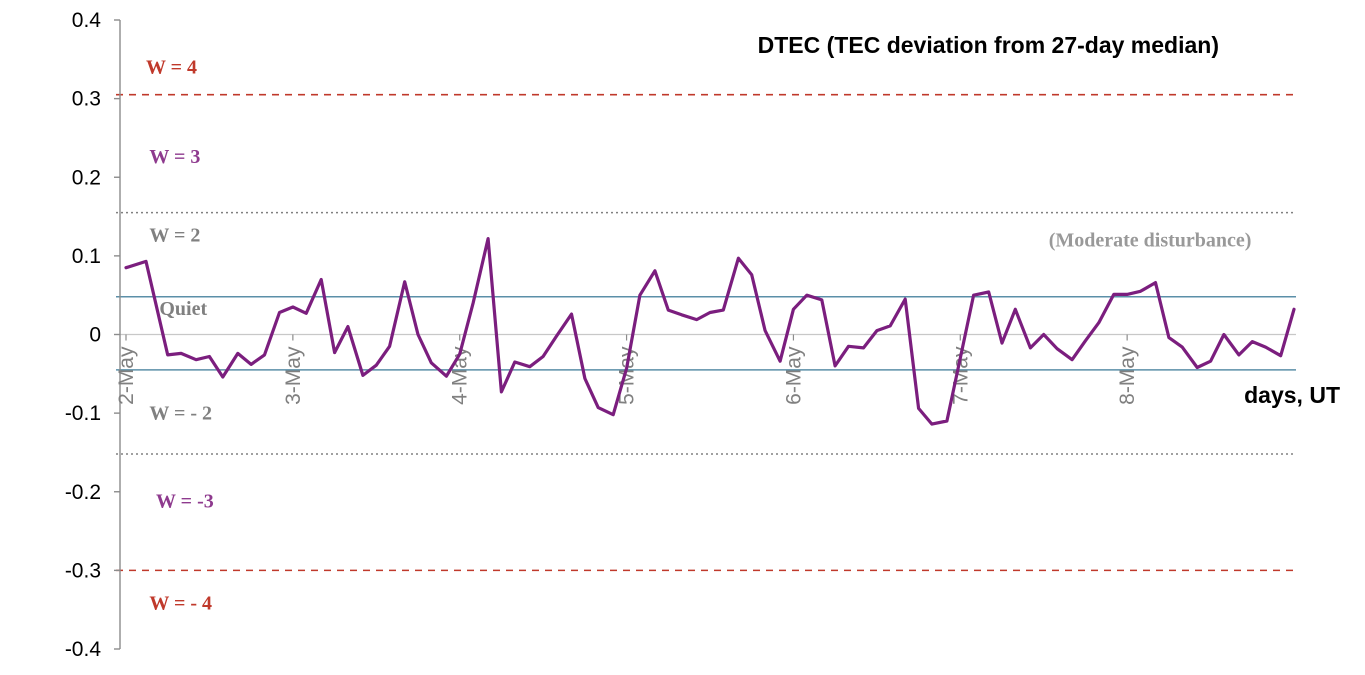 The width and height of the screenshot is (1365, 675). What do you see at coordinates (83, 413) in the screenshot?
I see `y-tick-label-5: -0.1` at bounding box center [83, 413].